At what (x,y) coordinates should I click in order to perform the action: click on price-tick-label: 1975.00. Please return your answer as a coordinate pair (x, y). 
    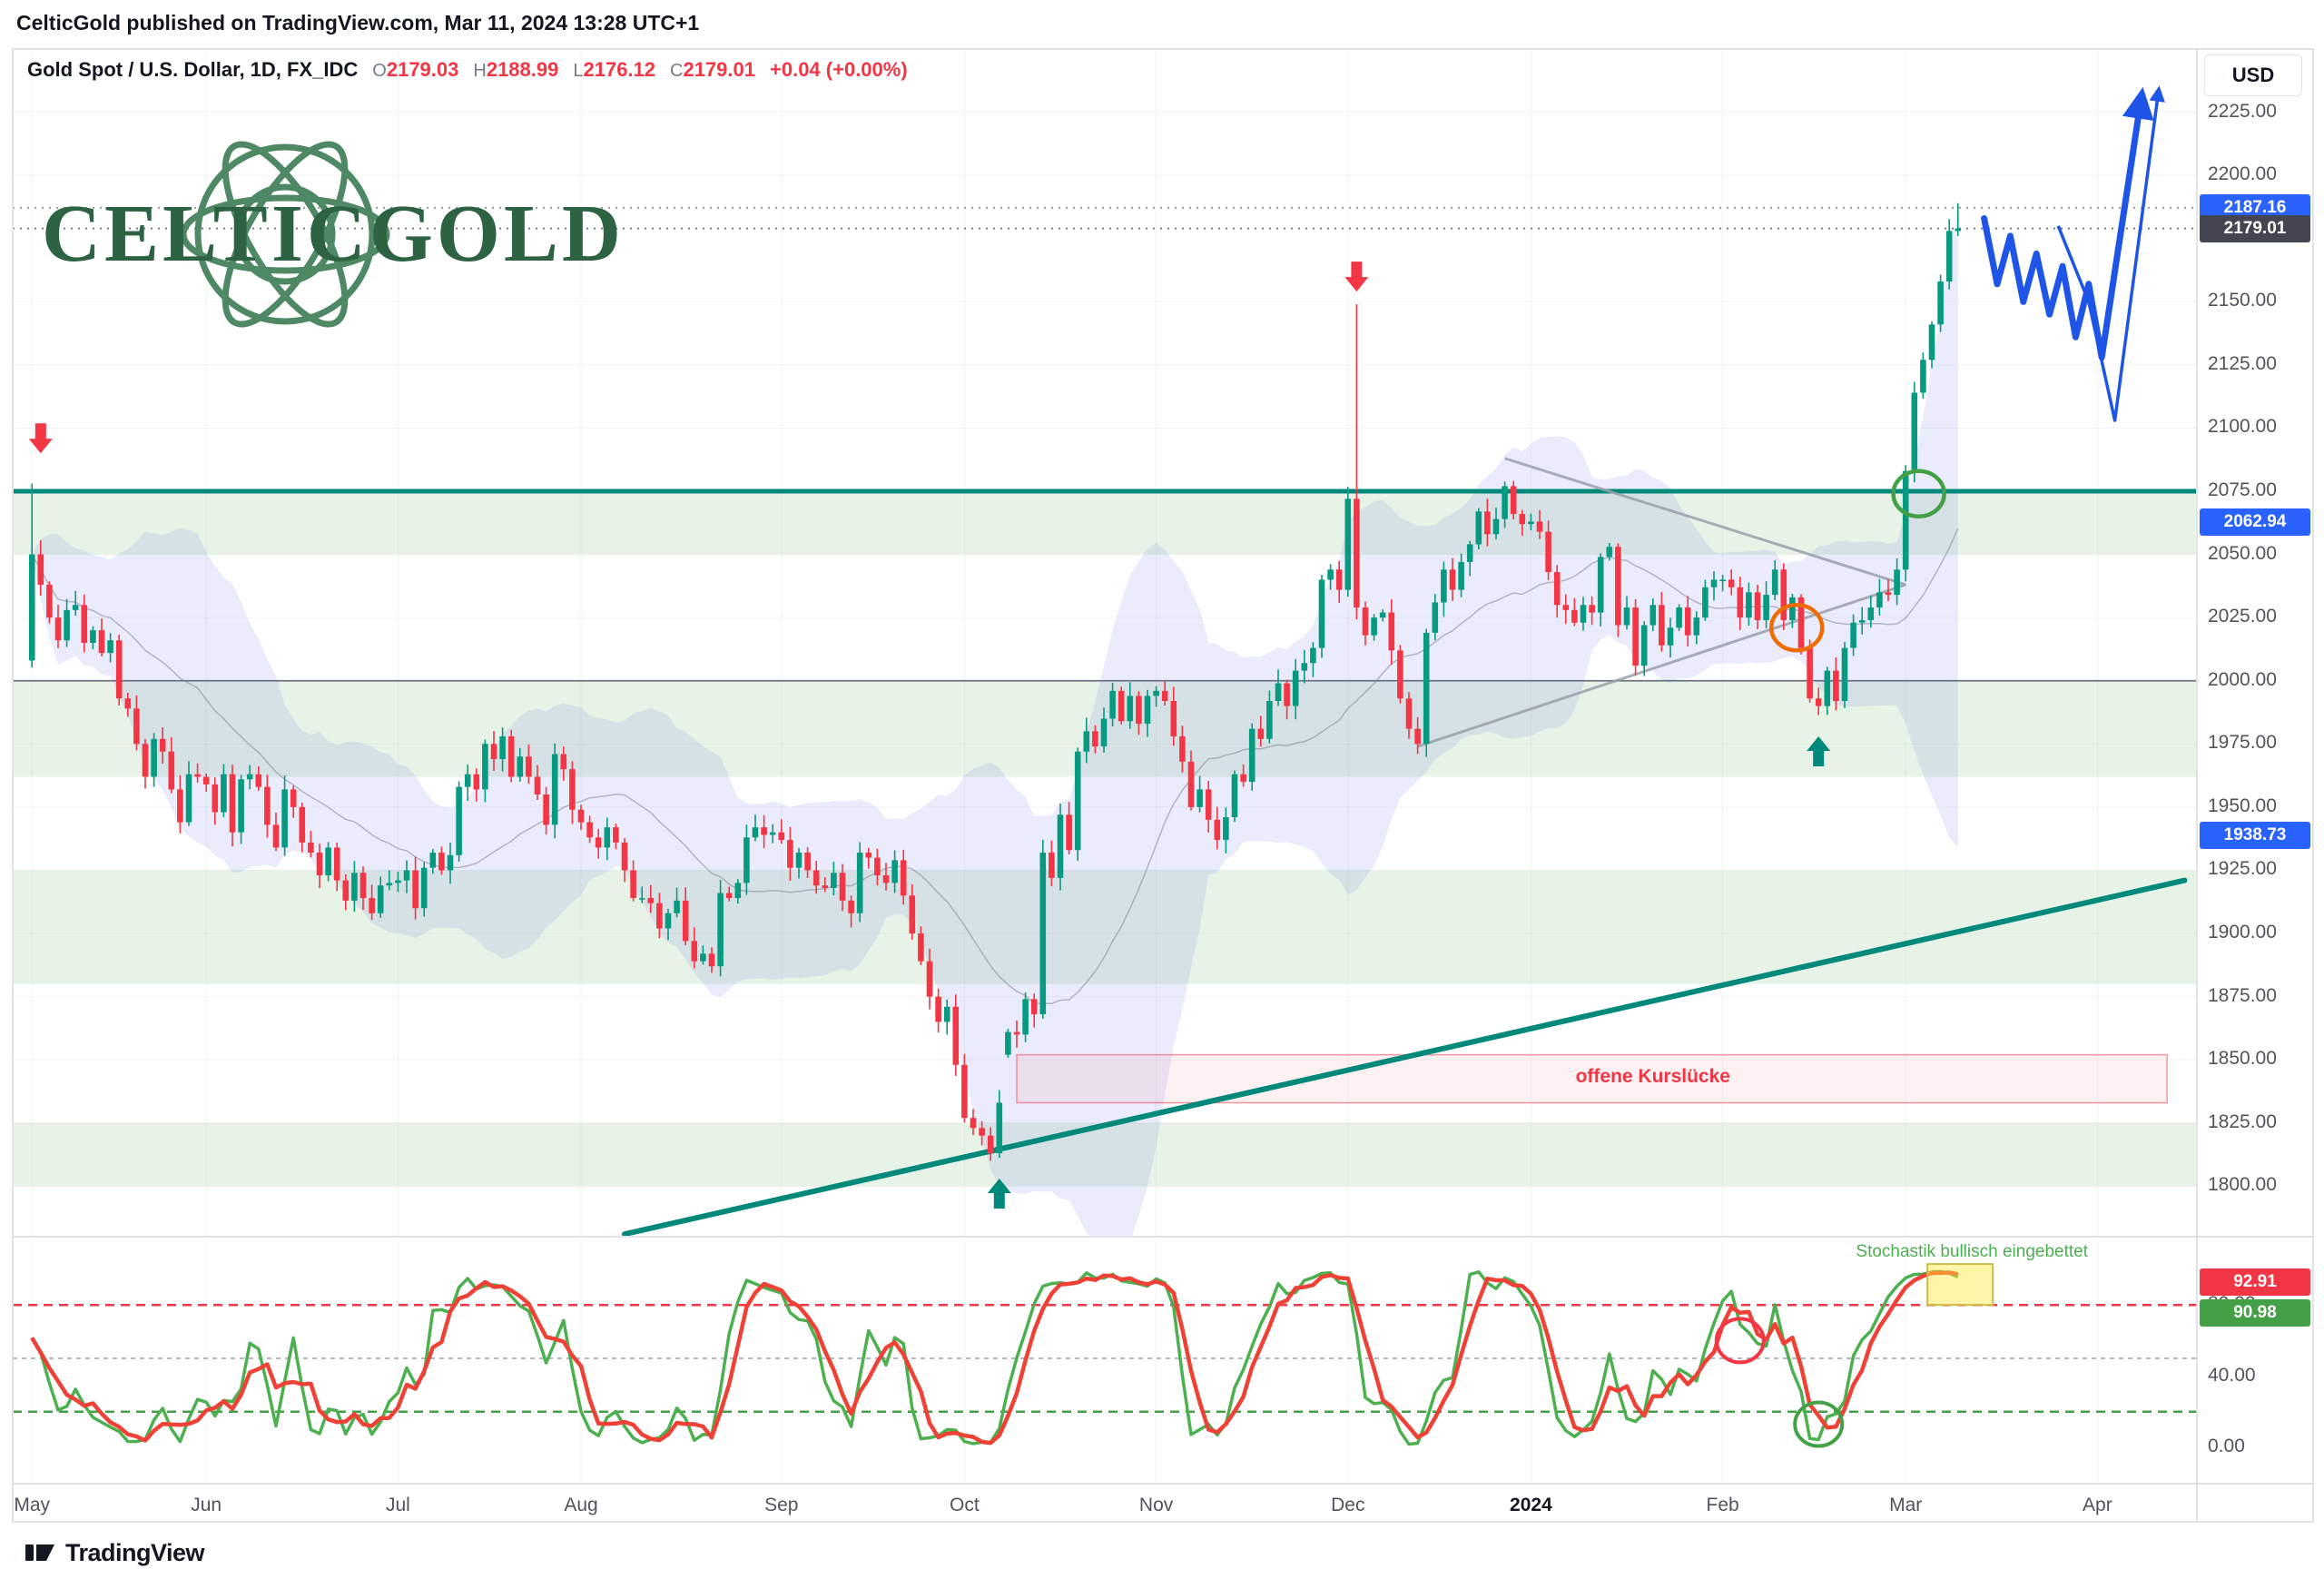
    Looking at the image, I should click on (2242, 743).